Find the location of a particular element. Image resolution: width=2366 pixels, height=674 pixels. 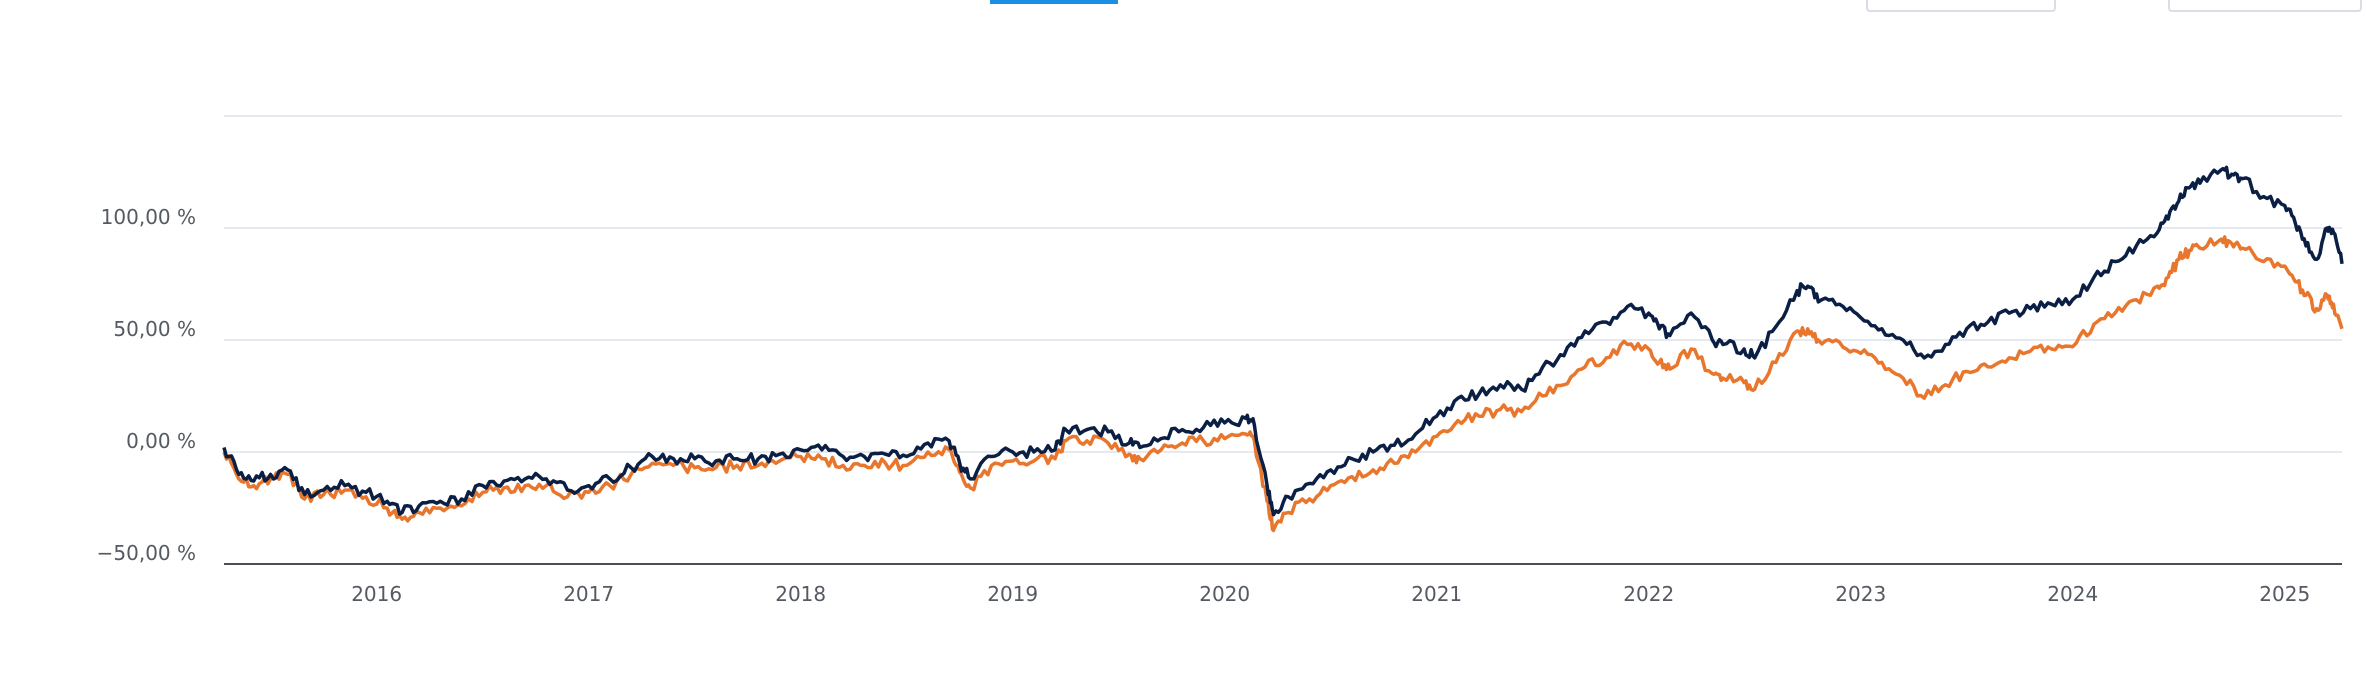

x-axis-ticks: 2016 2017 2018 2019 2020 2021 2022 2023 2024 2025 is located at coordinates (1330, 594).